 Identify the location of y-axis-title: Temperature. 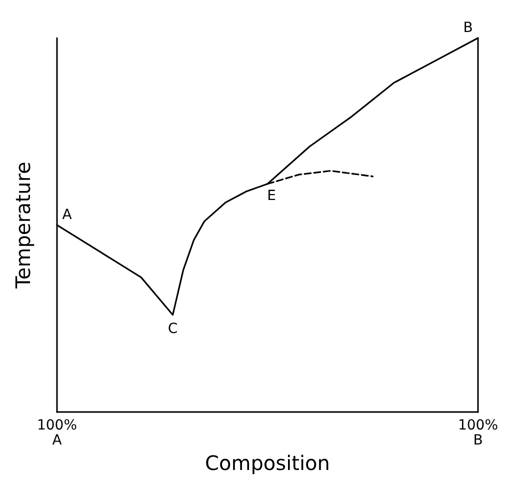
(23, 226).